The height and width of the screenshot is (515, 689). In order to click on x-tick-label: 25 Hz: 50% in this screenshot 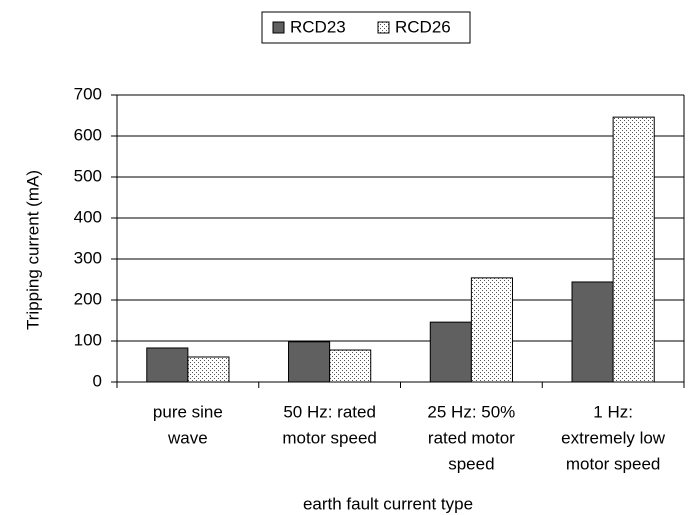, I will do `click(471, 411)`.